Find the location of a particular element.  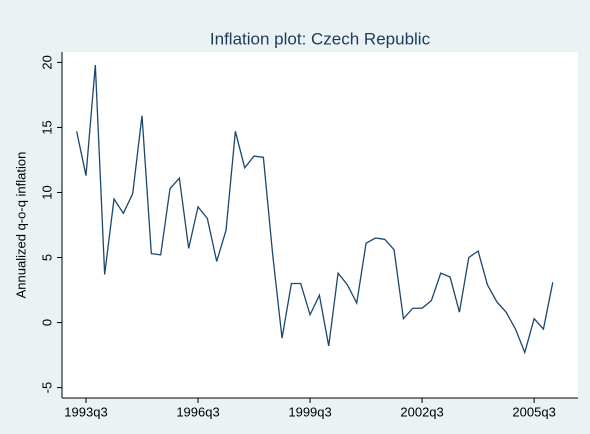

x-tick-label: 2002q3 is located at coordinates (421, 411).